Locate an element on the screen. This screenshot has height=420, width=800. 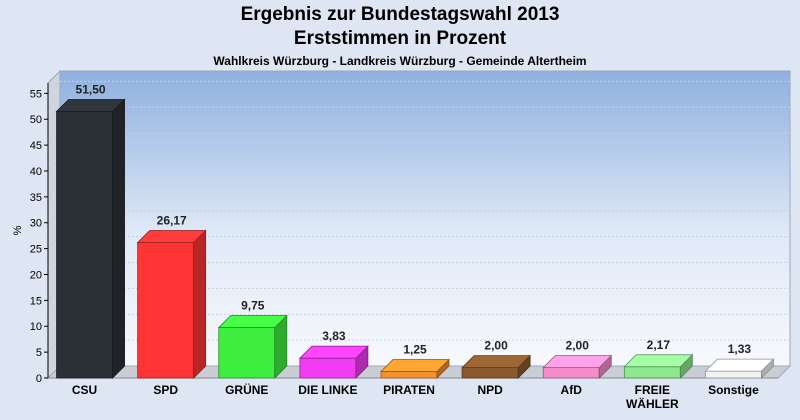
x-tick-label: PIRATEN is located at coordinates (409, 390).